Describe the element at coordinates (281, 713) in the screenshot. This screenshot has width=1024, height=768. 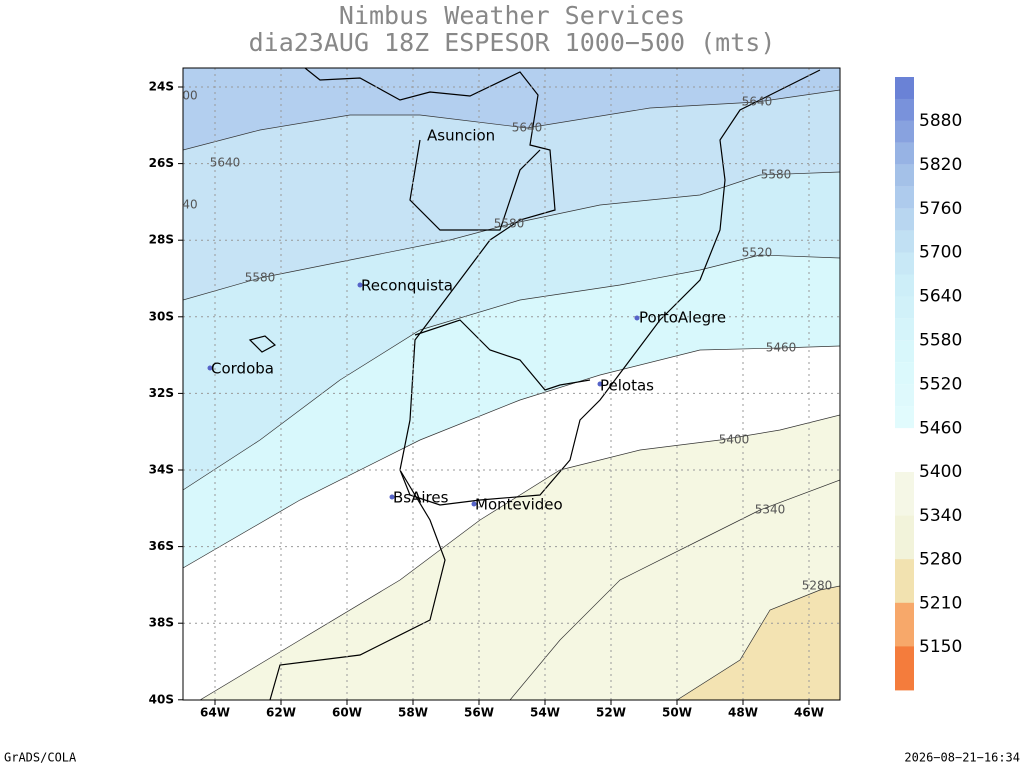
I see `lon-label: 62W` at that location.